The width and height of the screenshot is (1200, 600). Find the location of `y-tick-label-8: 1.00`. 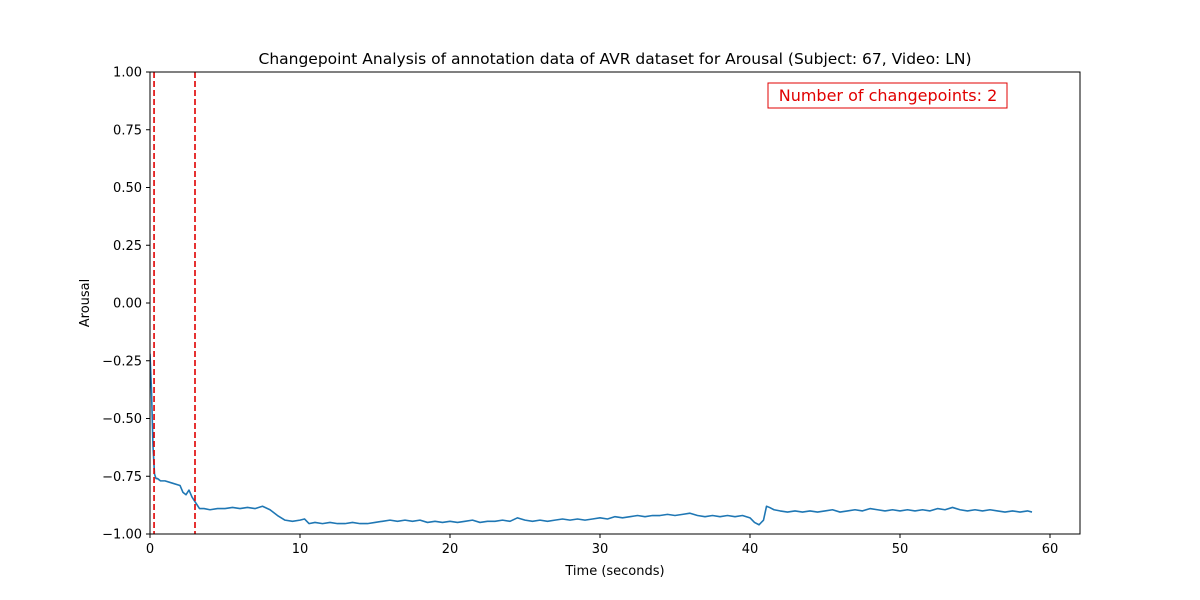

y-tick-label-8: 1.00 is located at coordinates (127, 73).